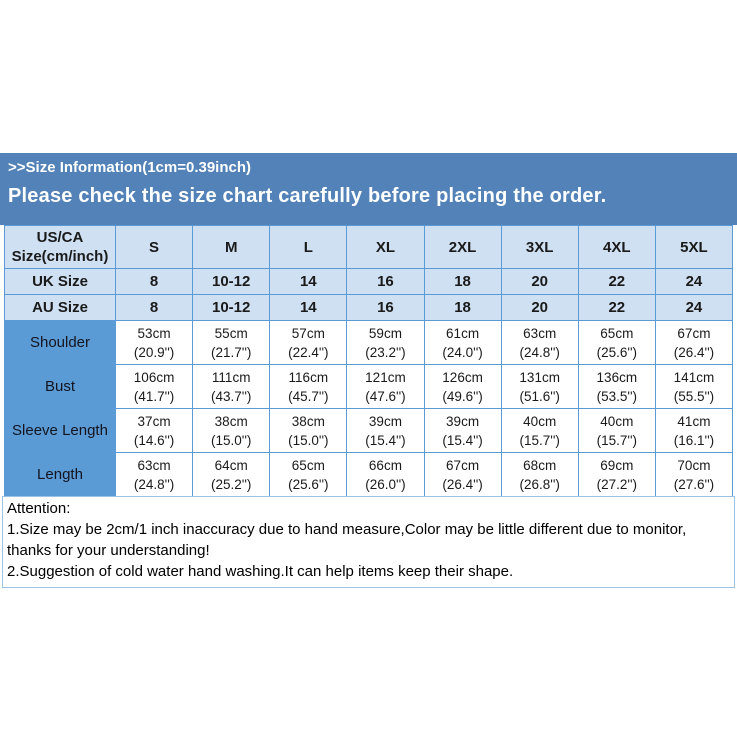 The image size is (737, 737). What do you see at coordinates (231, 474) in the screenshot?
I see `measure-cell: 64cm (25.2'')` at bounding box center [231, 474].